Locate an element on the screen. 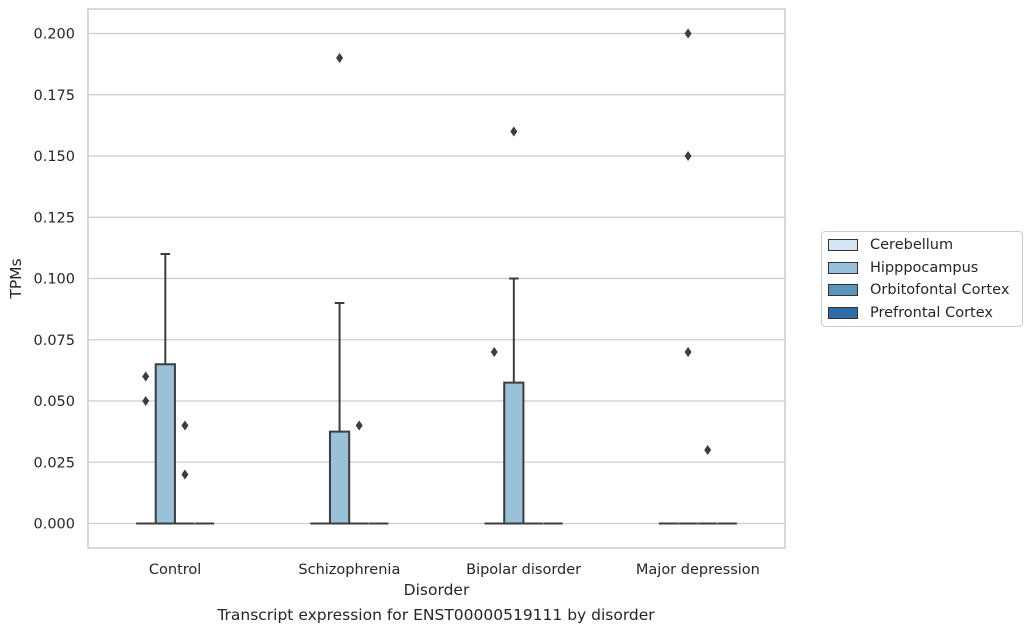  y-tick-label: 0.100 is located at coordinates (54, 280).